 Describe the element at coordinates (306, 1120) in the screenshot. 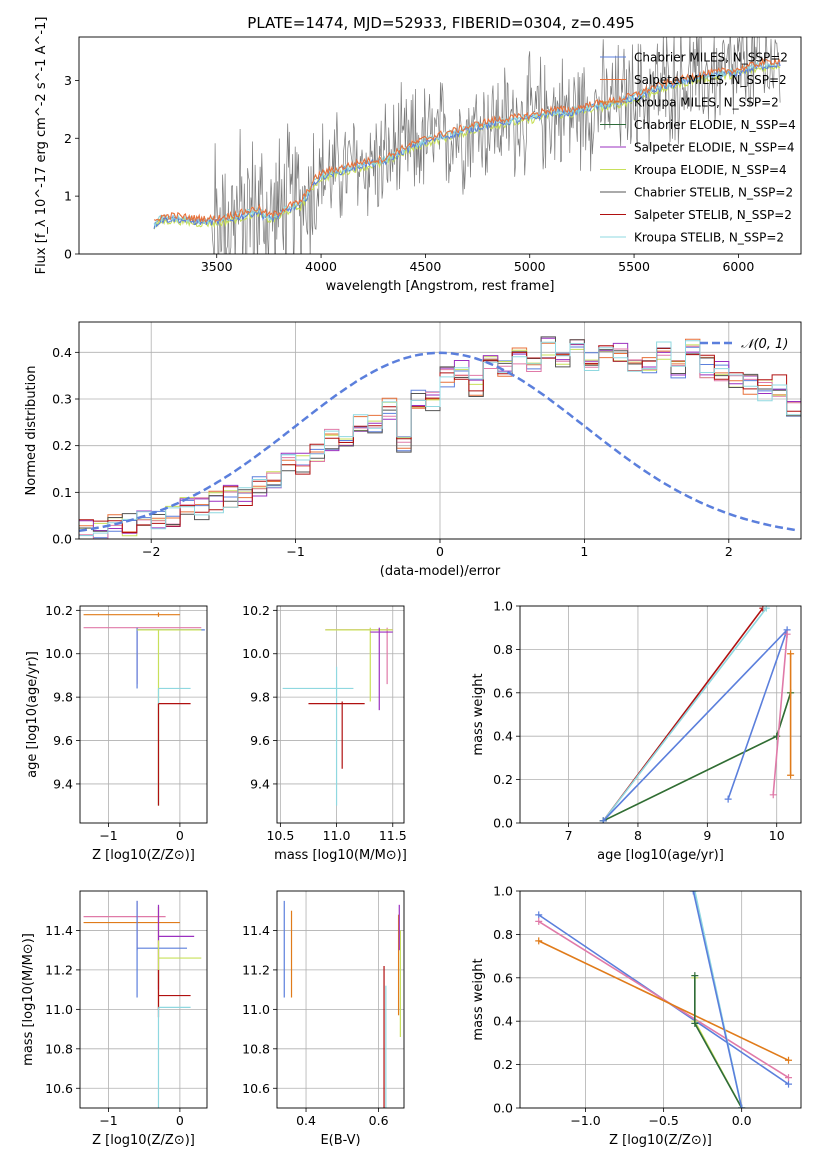

I see `x-tick-label: 0.4` at that location.